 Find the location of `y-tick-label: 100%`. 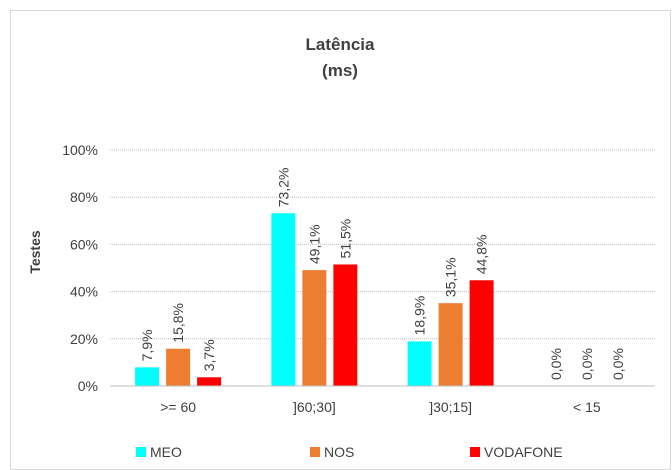

y-tick-label: 100% is located at coordinates (80, 150).